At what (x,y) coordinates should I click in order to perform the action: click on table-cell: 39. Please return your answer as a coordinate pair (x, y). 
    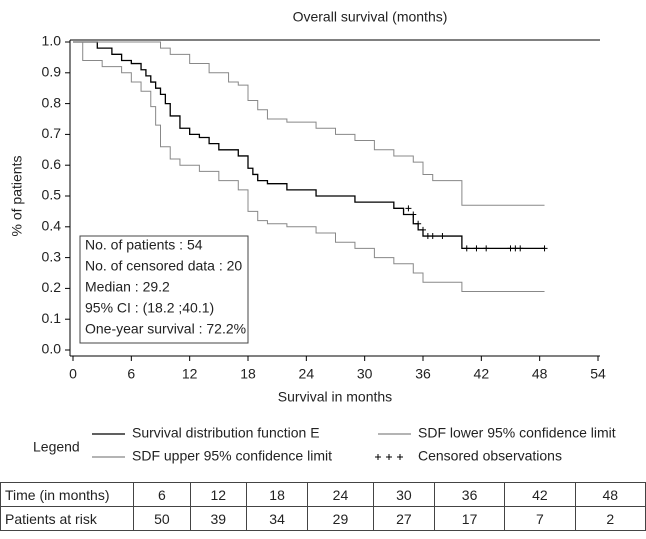
    Looking at the image, I should click on (218, 518).